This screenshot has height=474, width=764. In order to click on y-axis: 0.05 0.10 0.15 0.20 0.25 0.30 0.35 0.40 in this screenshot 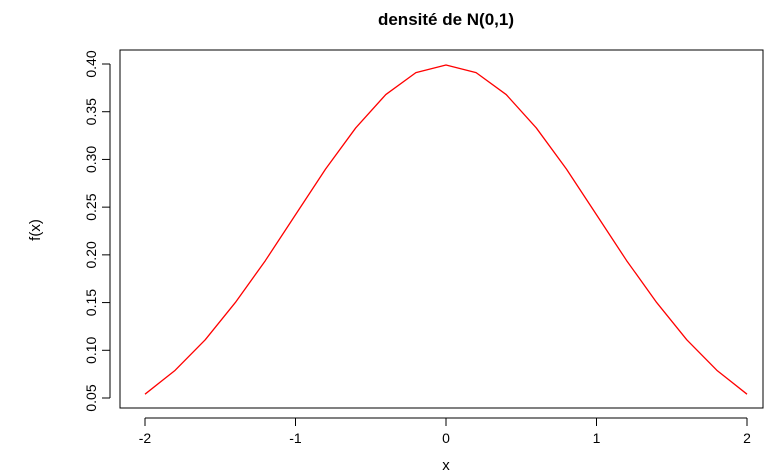, I will do `click(97, 231)`.